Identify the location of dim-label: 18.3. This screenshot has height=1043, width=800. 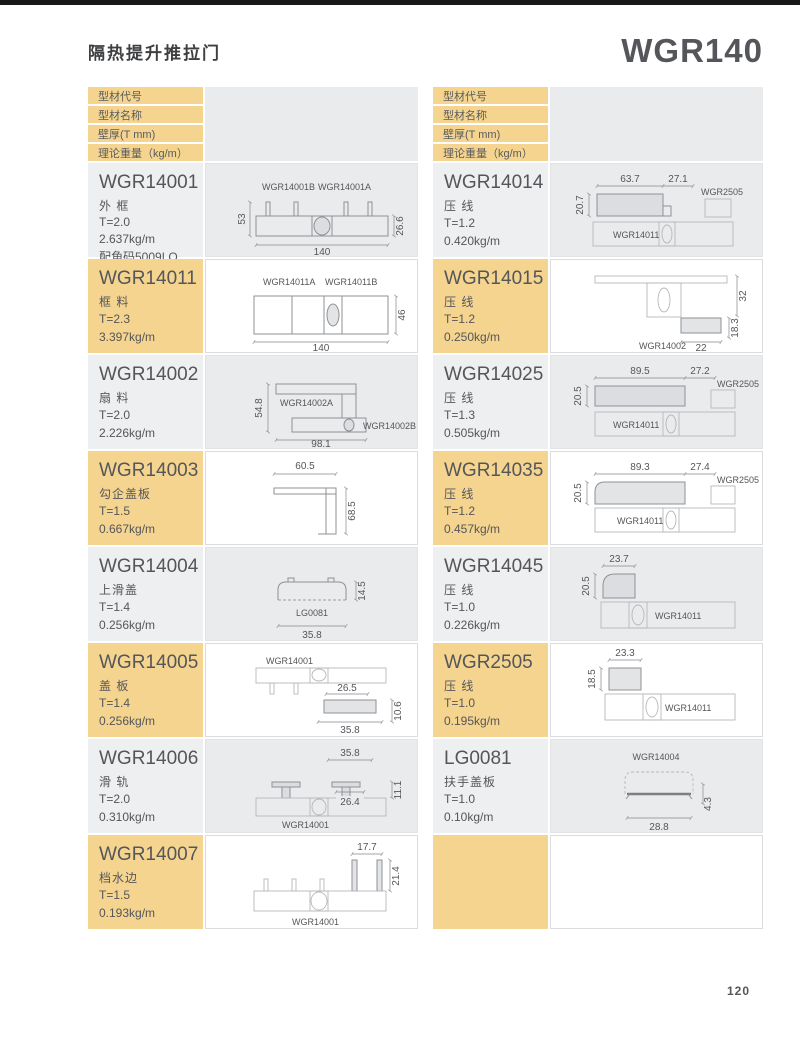
(735, 328).